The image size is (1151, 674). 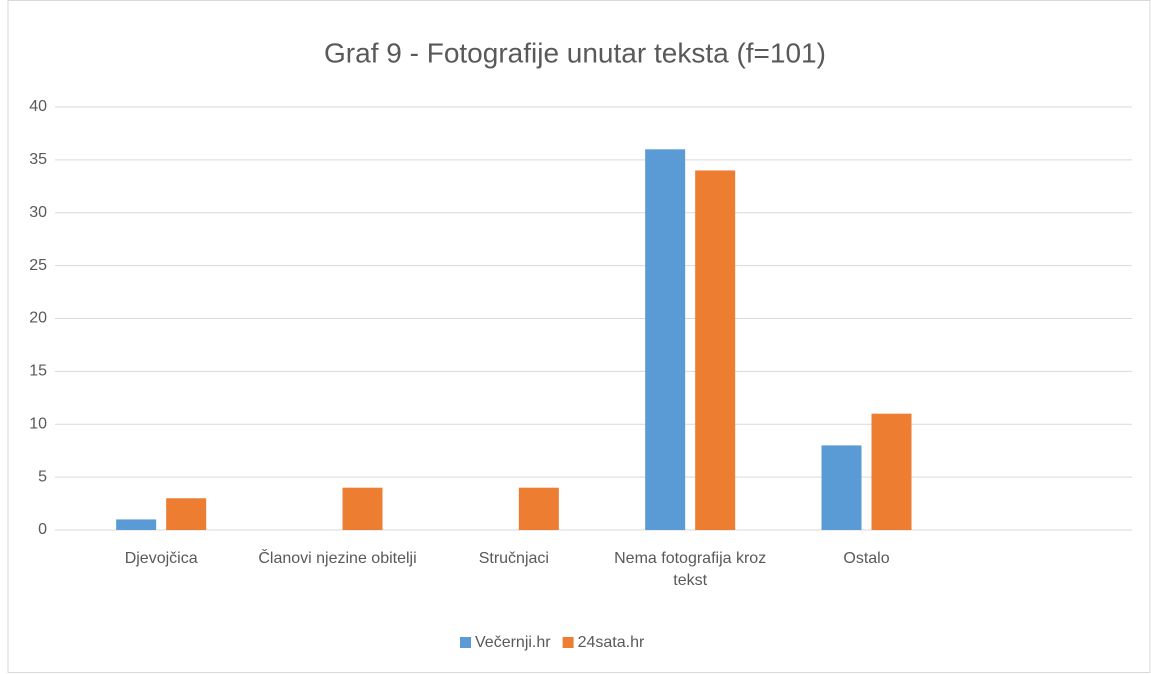 I want to click on y-tick-label: 35, so click(x=38, y=159).